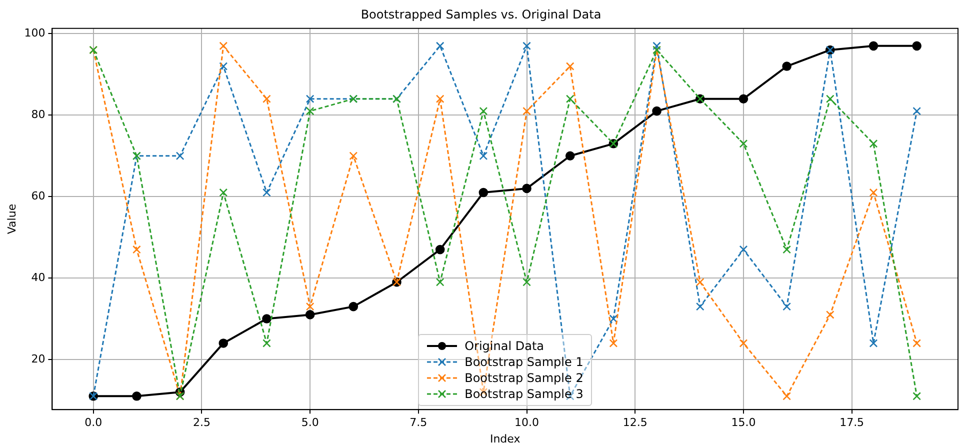 The image size is (968, 446). What do you see at coordinates (481, 14) in the screenshot?
I see `chart-title: Bootstrapped Samples vs. Original Data` at bounding box center [481, 14].